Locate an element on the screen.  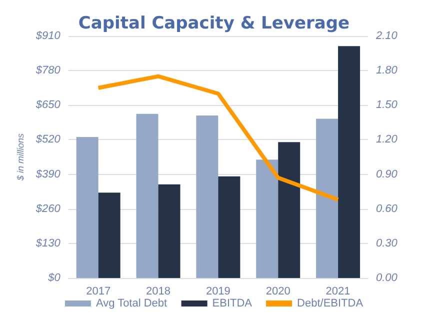
y2-tick-label: 1.20 is located at coordinates (387, 140).